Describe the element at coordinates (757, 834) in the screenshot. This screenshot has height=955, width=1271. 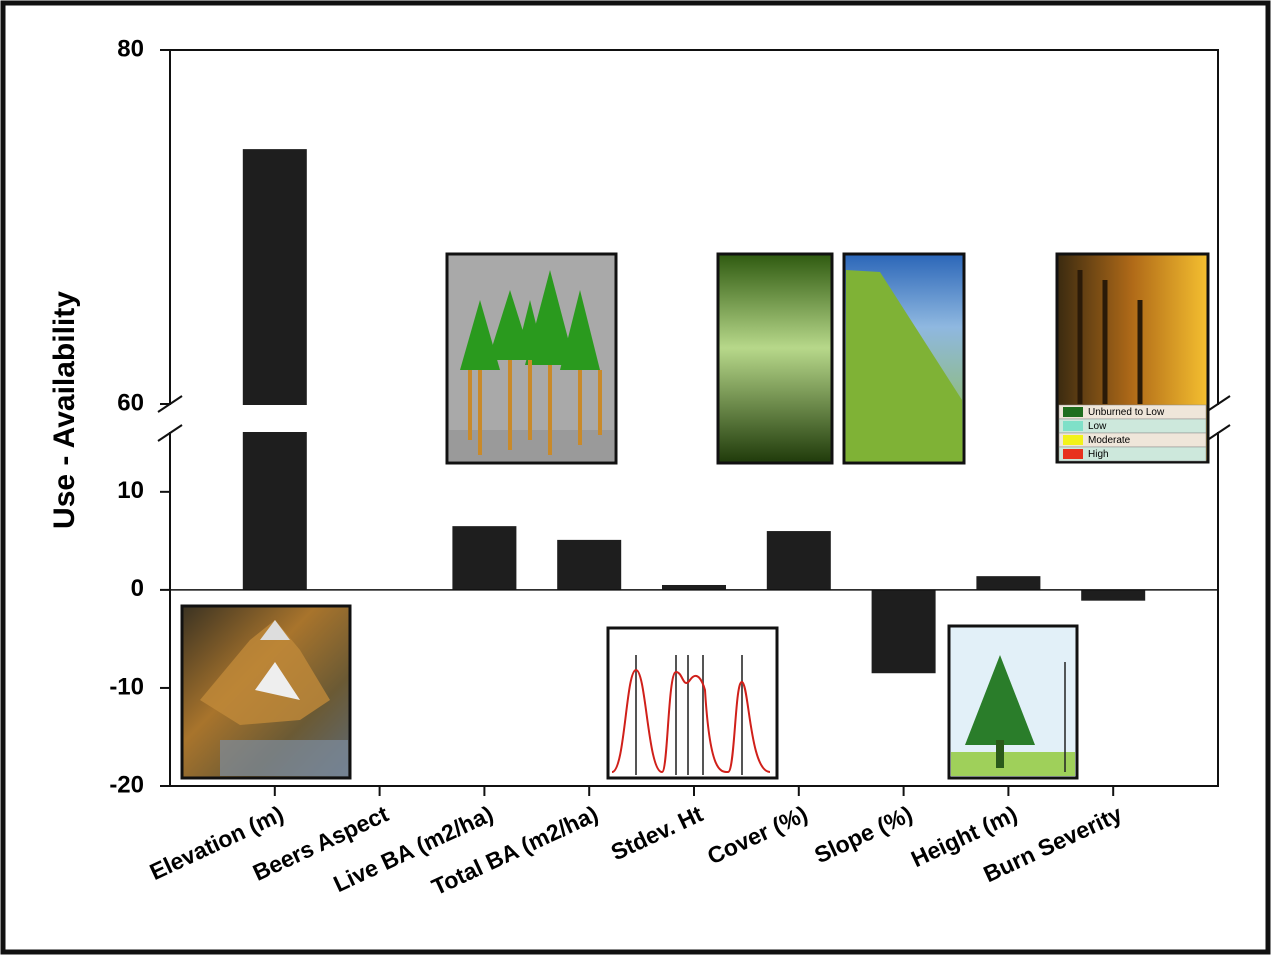
I see `x-tick-label: Cover (%)` at that location.